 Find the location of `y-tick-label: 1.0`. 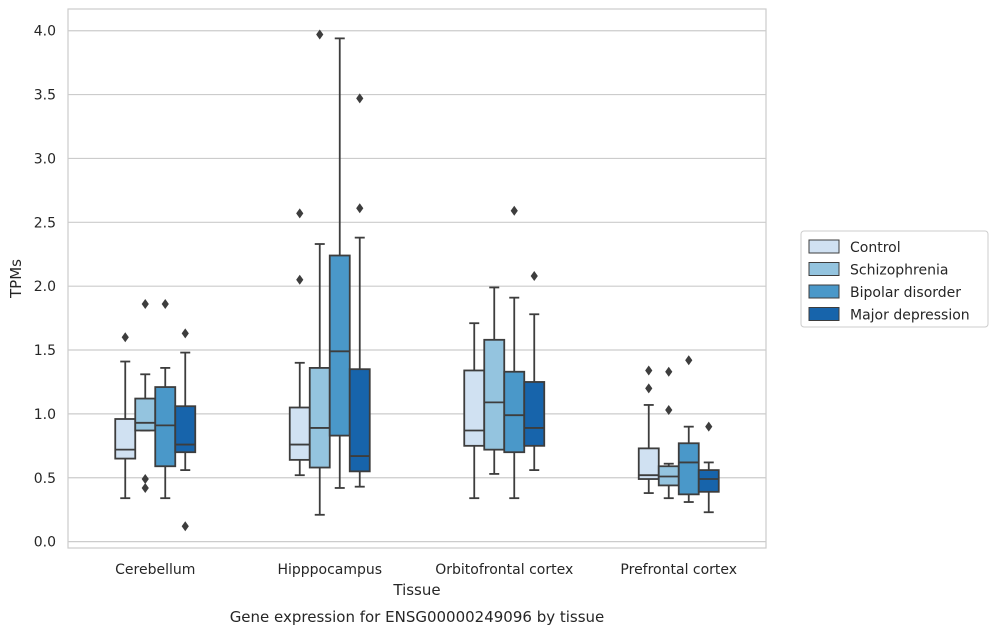

y-tick-label: 1.0 is located at coordinates (45, 415).